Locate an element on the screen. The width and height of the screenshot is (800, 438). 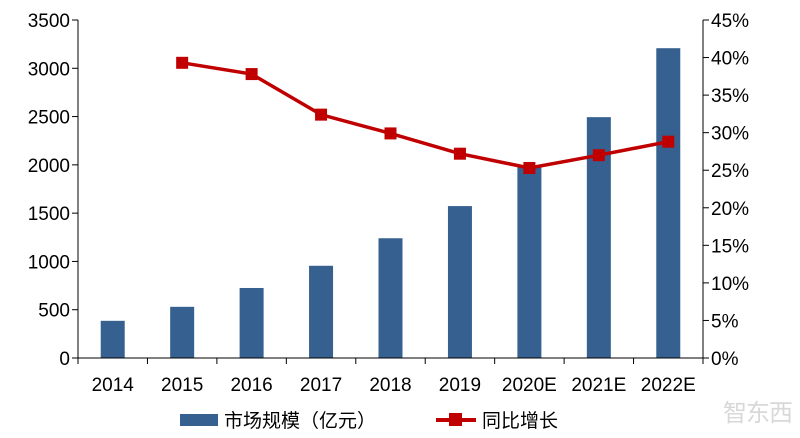
right-tick-label: 40% is located at coordinates (730, 59).